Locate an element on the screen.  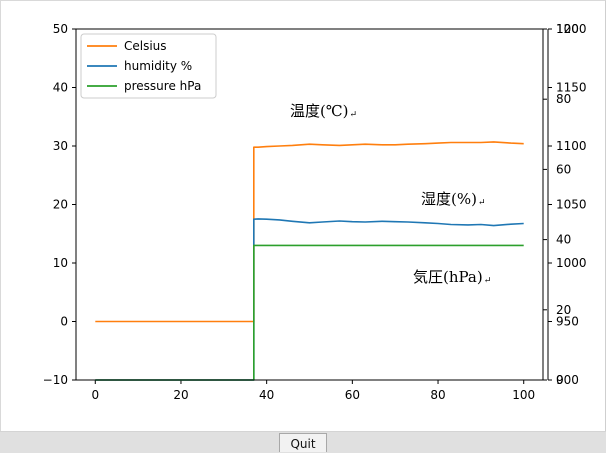
annotation-humidity-text: 湿度(%) is located at coordinates (449, 199).